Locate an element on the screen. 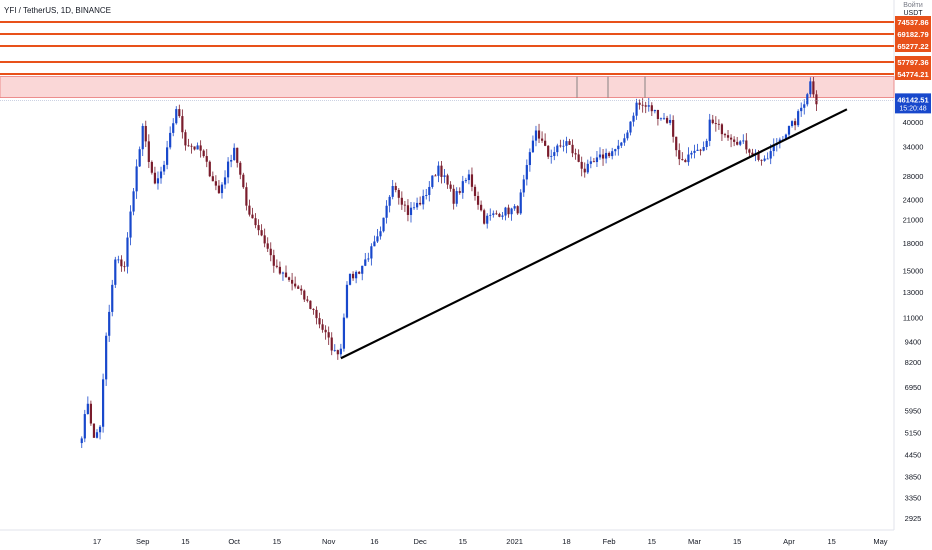 Image resolution: width=932 pixels, height=550 pixels. y-tick-label: 9400 is located at coordinates (913, 341).